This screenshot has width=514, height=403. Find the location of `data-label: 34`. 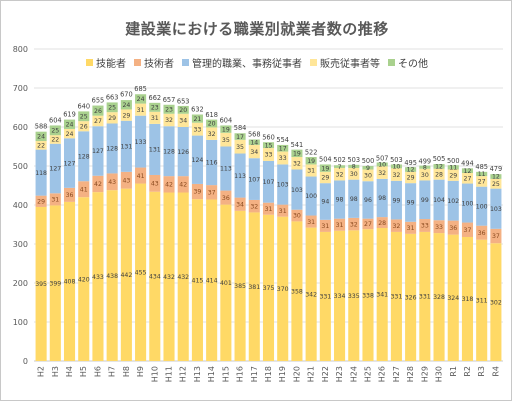

data-label: 34 is located at coordinates (254, 152).